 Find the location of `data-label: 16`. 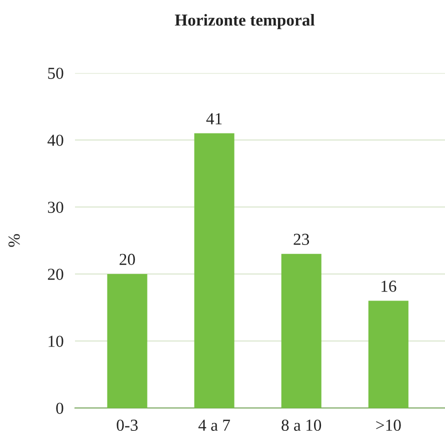

data-label: 16 is located at coordinates (389, 286).